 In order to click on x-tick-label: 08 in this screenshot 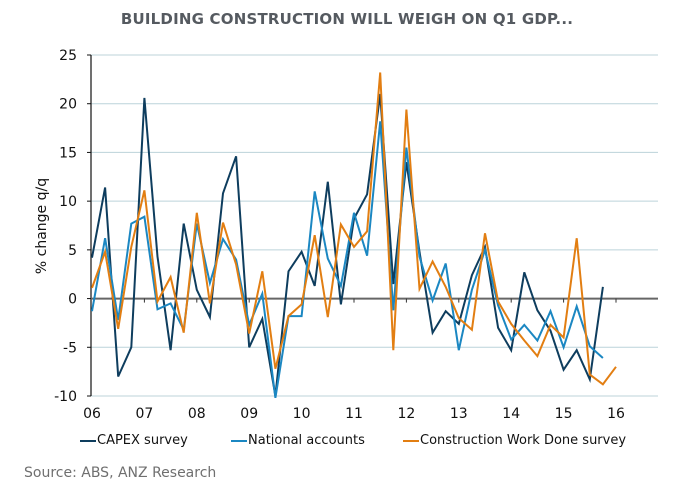, I will do `click(197, 414)`.